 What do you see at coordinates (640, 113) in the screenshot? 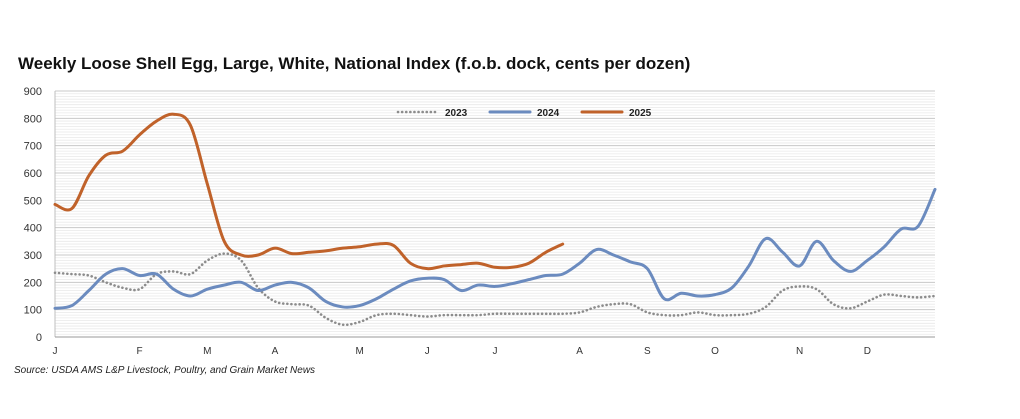
I see `legend-label-2025: 2025` at bounding box center [640, 113].